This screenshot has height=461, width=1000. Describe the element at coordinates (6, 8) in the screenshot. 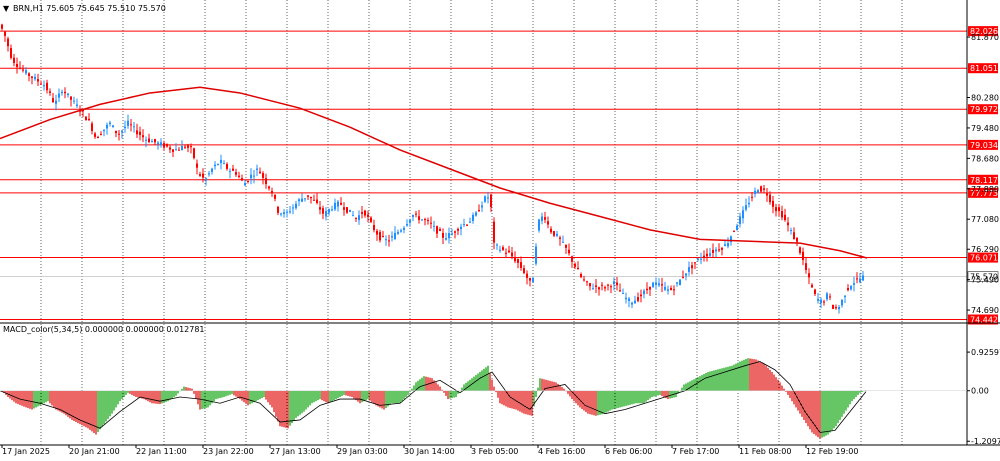

I see `menu-dropdown-icon: ▼` at that location.